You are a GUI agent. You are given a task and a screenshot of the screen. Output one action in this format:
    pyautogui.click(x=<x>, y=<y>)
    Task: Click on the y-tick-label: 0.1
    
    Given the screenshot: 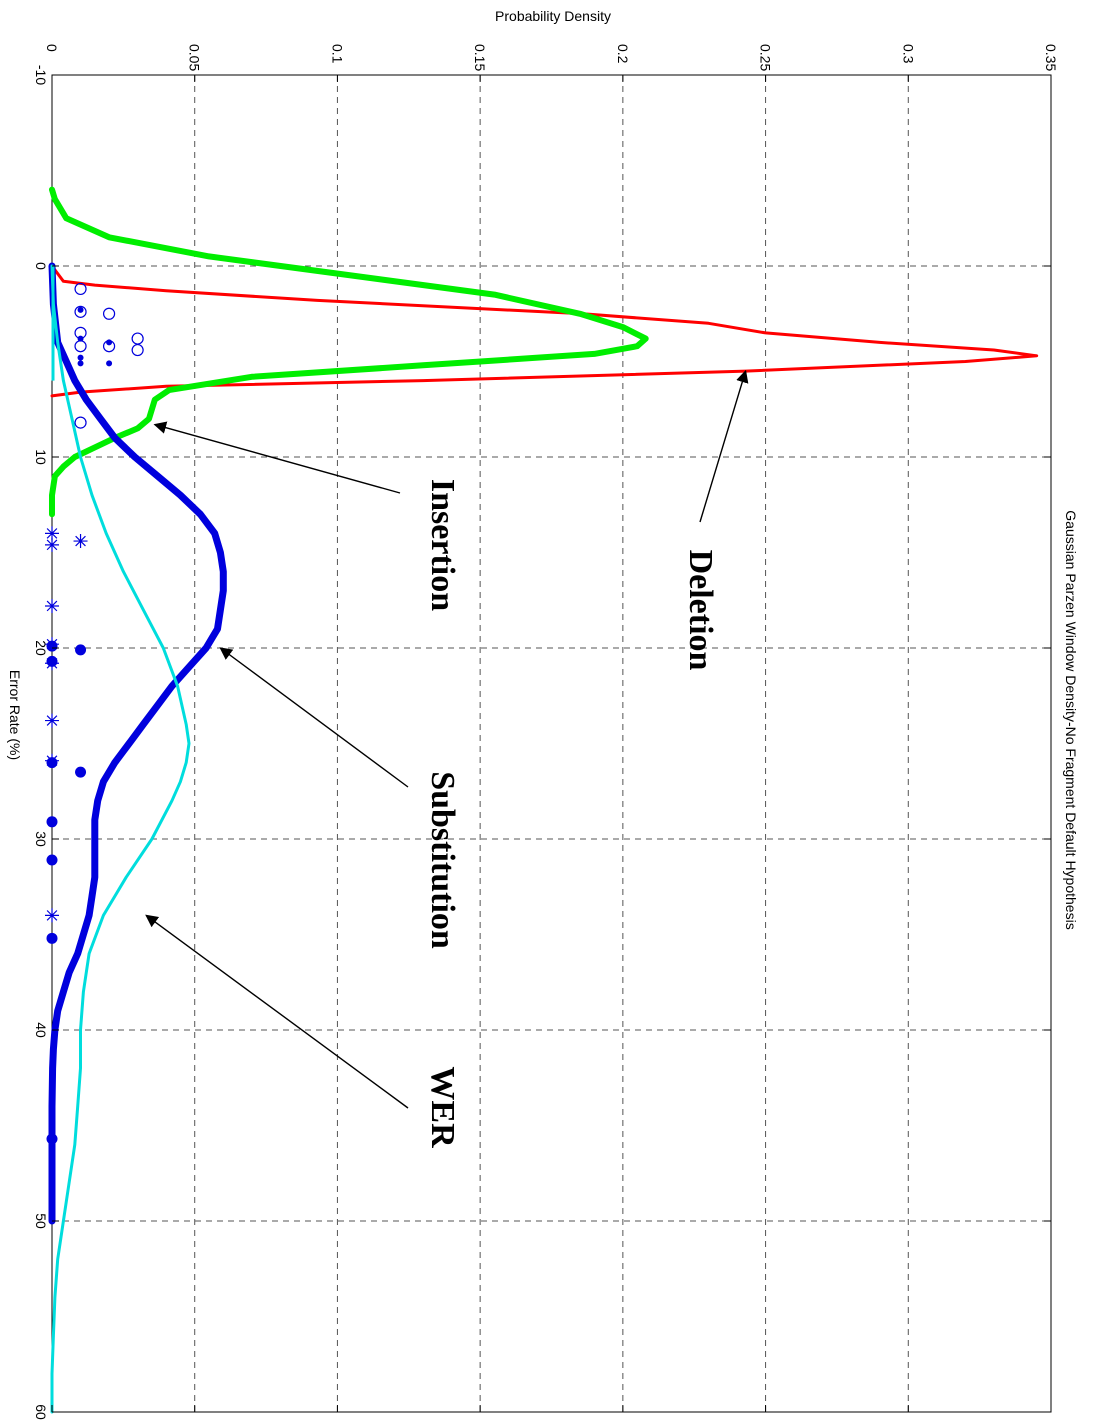 What is the action you would take?
    pyautogui.click(x=337, y=54)
    